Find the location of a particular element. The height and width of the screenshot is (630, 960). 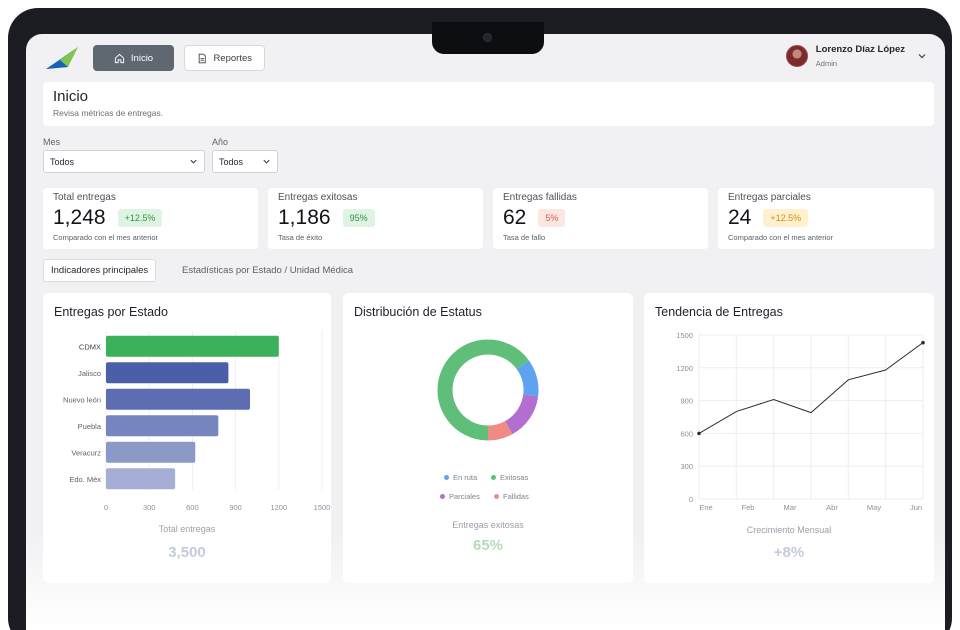

bar-chart-title: Entregas por Estado is located at coordinates (111, 312).